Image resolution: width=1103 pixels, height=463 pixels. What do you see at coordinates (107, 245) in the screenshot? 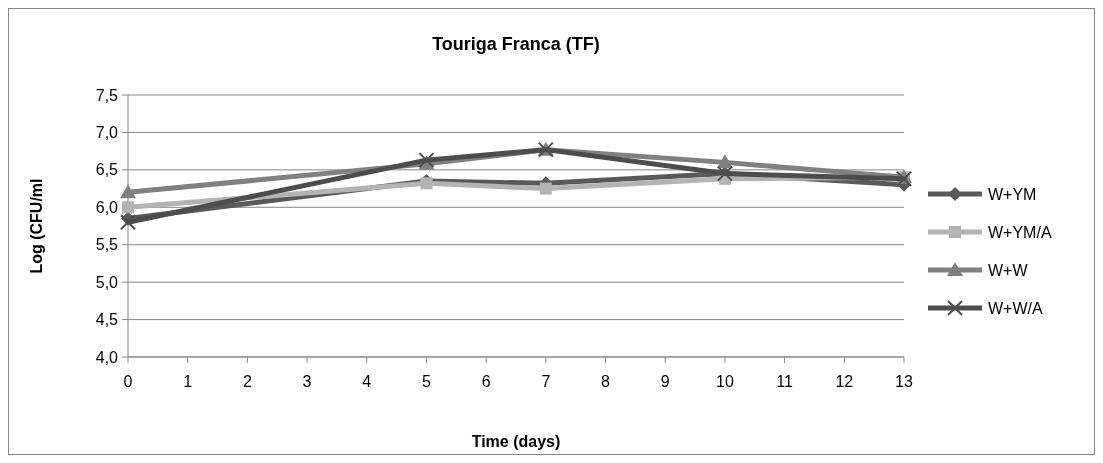
I see `y-tick-label: 5,5` at bounding box center [107, 245].